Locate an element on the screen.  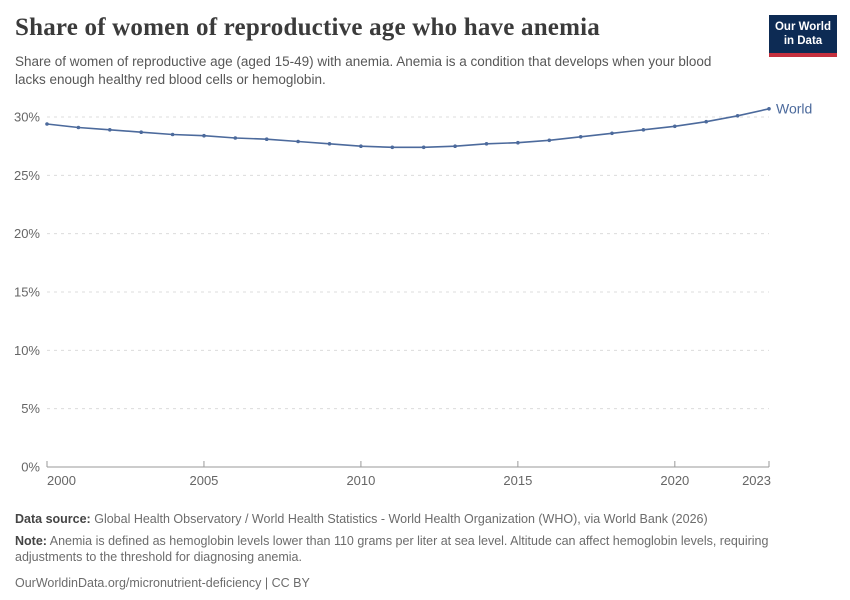
svg-text: 2015 is located at coordinates (517, 480).